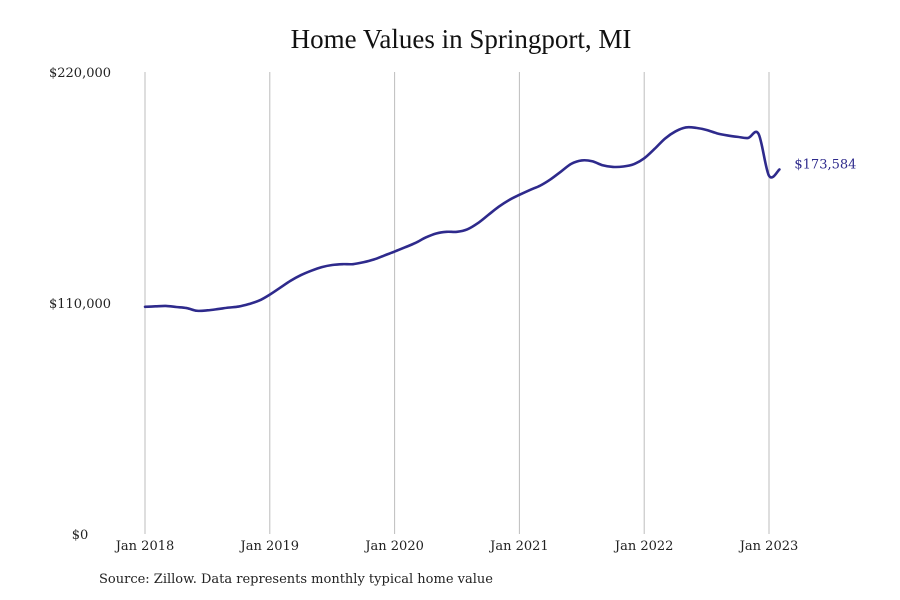 This screenshot has height=600, width=900. Describe the element at coordinates (518, 546) in the screenshot. I see `x-tick-label: Jan 2021` at that location.